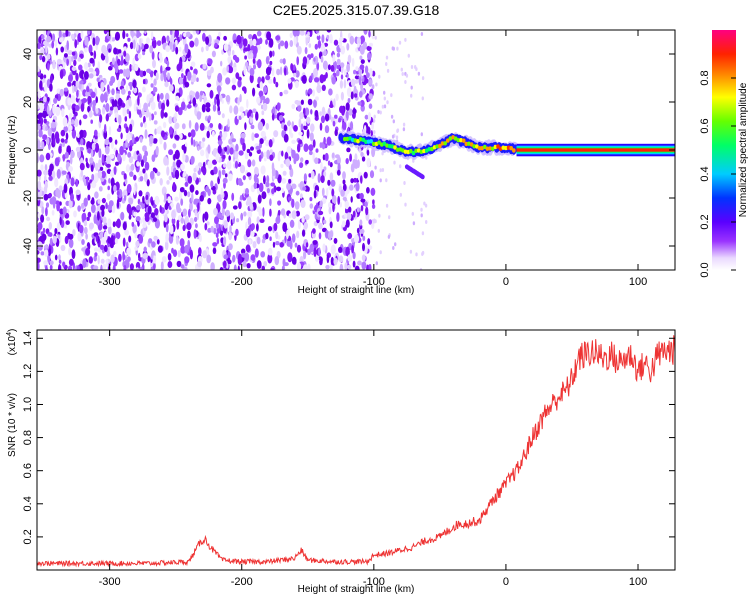 This screenshot has height=600, width=750. I want to click on y-tick-label: -20, so click(28, 198).